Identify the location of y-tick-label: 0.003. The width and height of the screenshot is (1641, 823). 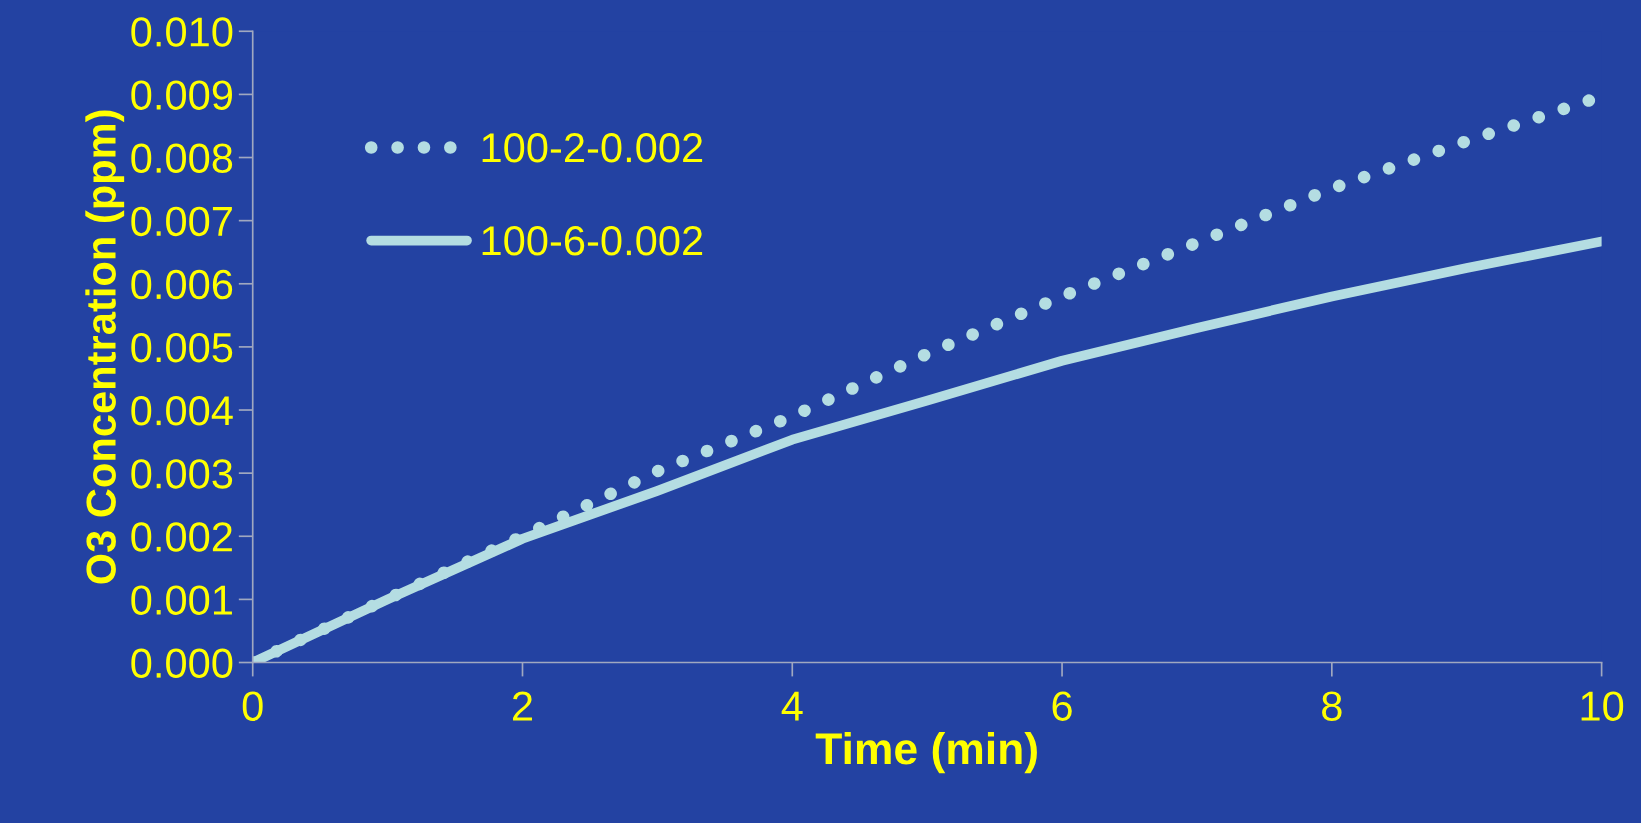
(182, 474).